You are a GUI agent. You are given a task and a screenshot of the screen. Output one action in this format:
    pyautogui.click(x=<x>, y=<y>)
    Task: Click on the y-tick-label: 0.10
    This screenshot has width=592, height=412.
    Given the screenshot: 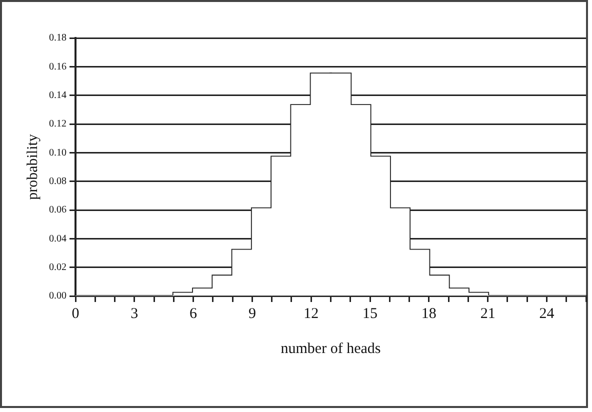 What is the action you would take?
    pyautogui.click(x=57, y=152)
    